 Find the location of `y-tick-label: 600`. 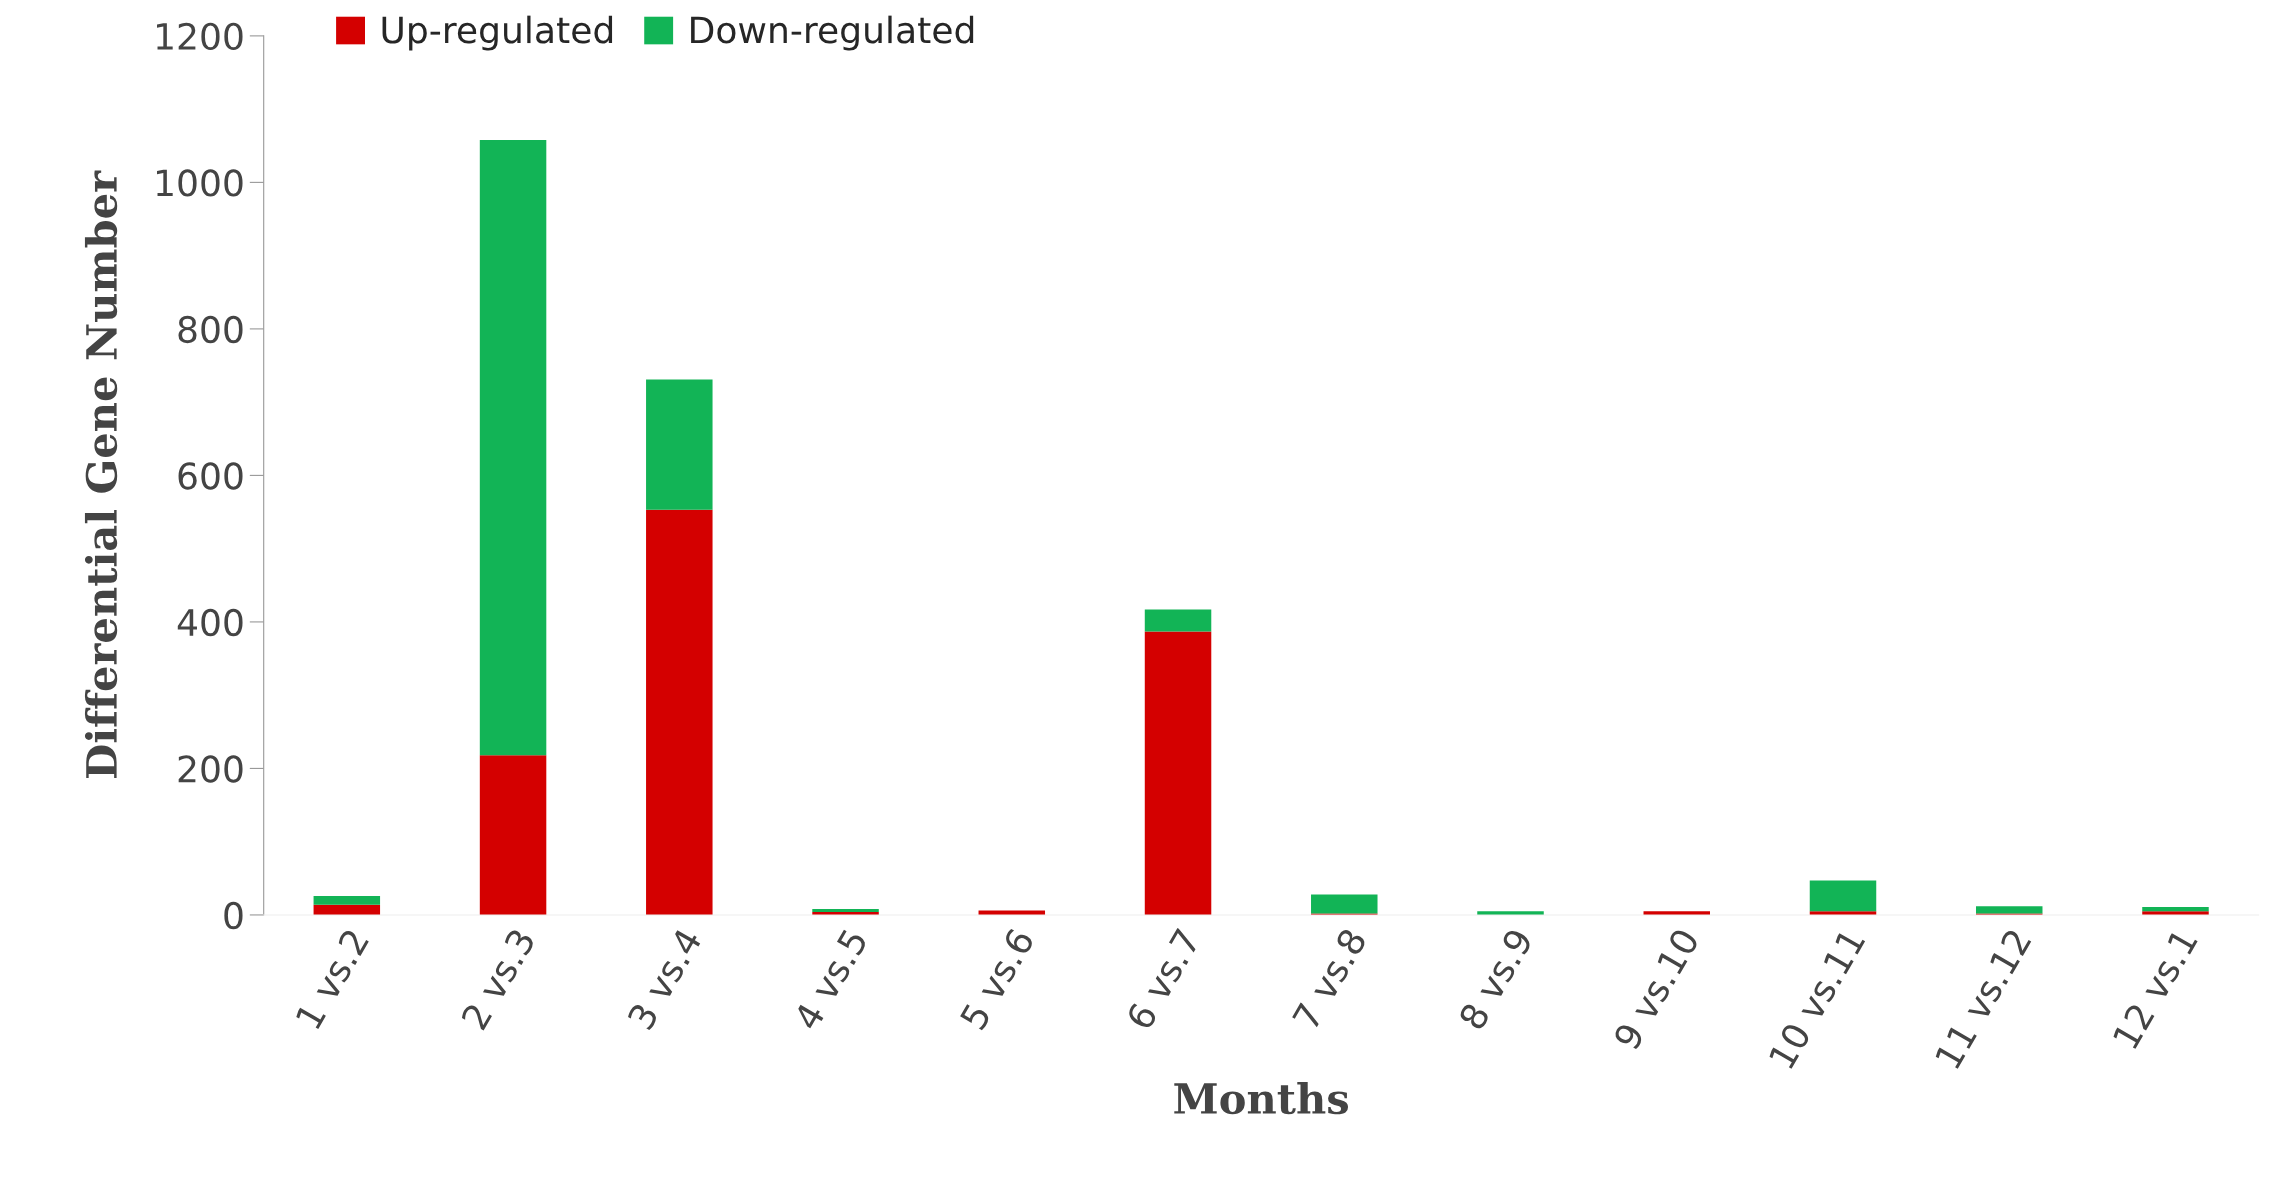

y-tick-label: 600 is located at coordinates (210, 476).